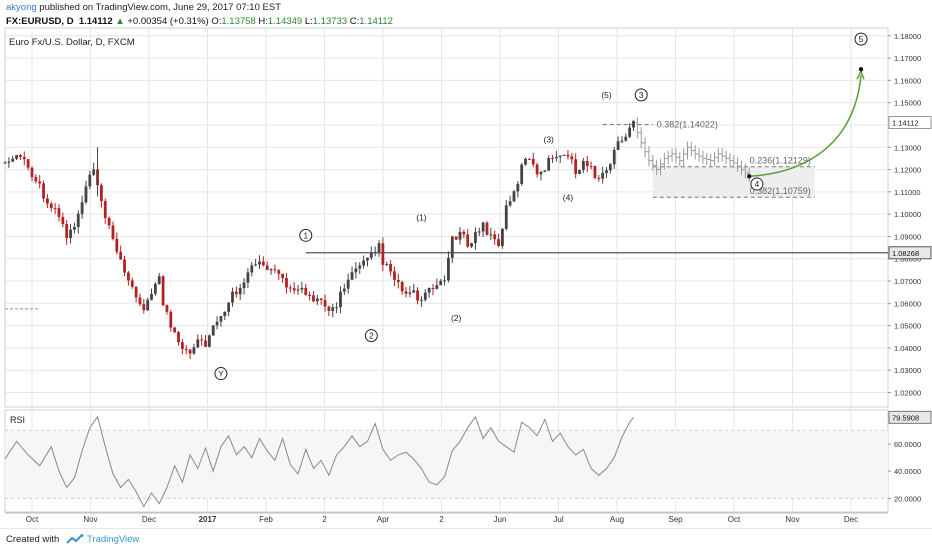  I want to click on close-label: C:, so click(354, 21).